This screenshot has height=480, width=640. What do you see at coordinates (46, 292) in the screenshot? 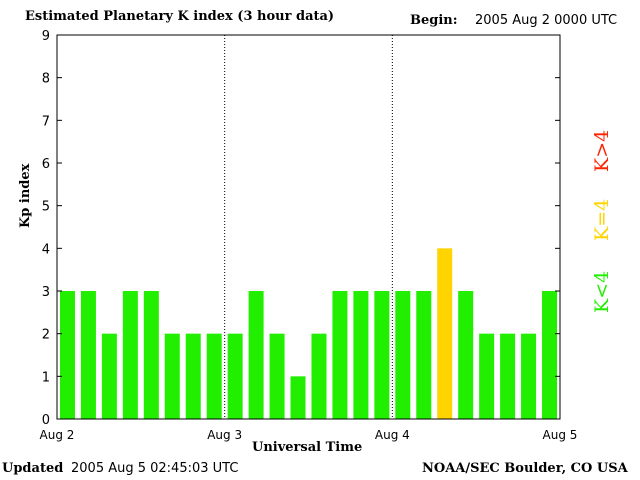
I see `y-tick-label: 3` at bounding box center [46, 292].